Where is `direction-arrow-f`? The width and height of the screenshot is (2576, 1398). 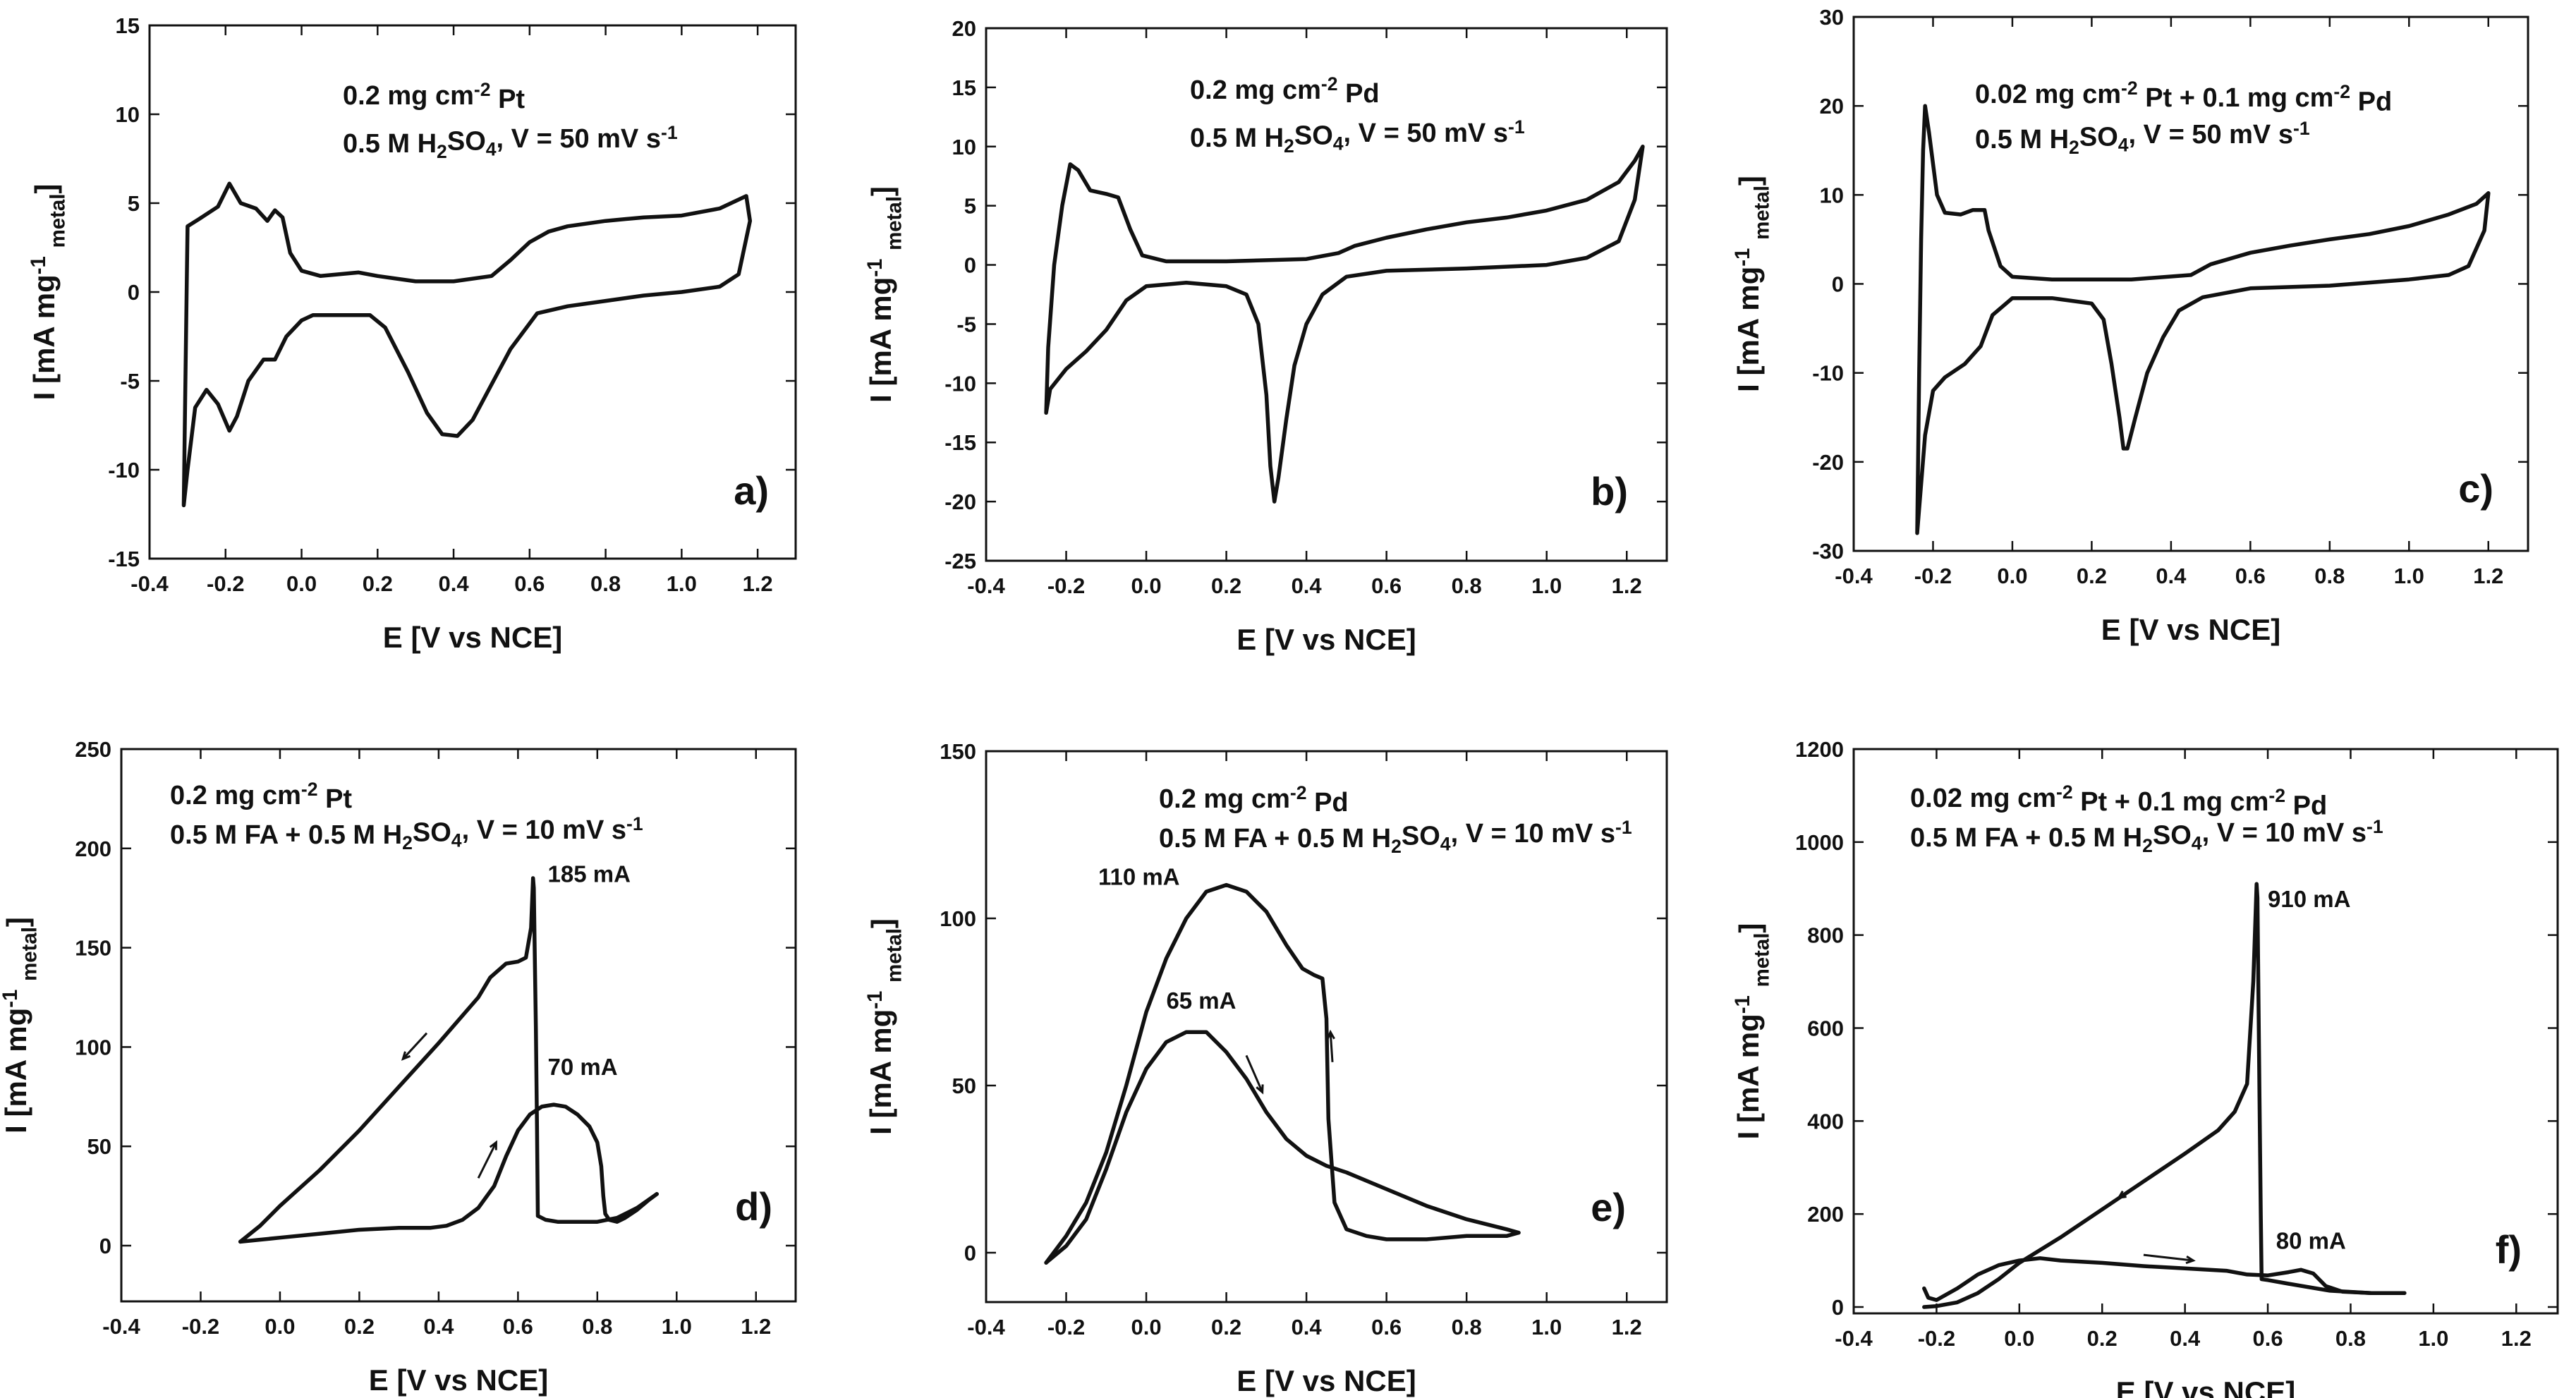
direction-arrow-f is located at coordinates (2169, 1259).